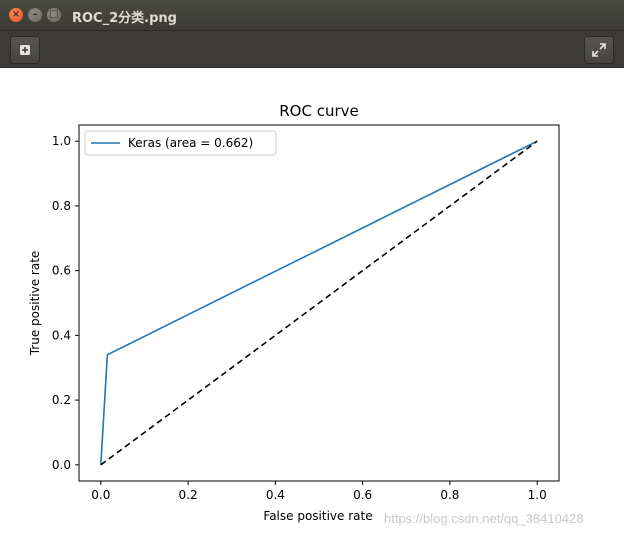  I want to click on maximize-window-button: □, so click(54, 15).